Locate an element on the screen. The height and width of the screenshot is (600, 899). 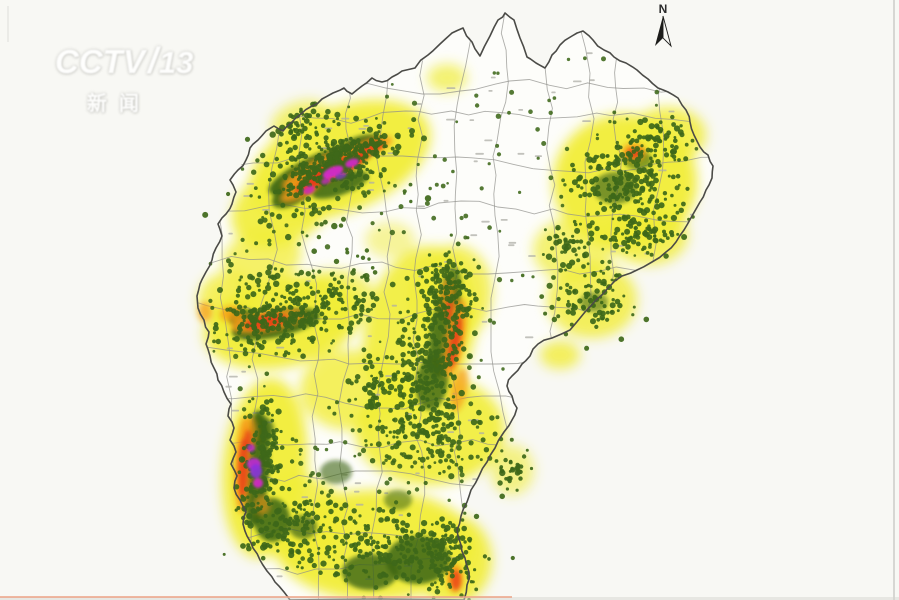
logo-slash: / is located at coordinates (152, 60).